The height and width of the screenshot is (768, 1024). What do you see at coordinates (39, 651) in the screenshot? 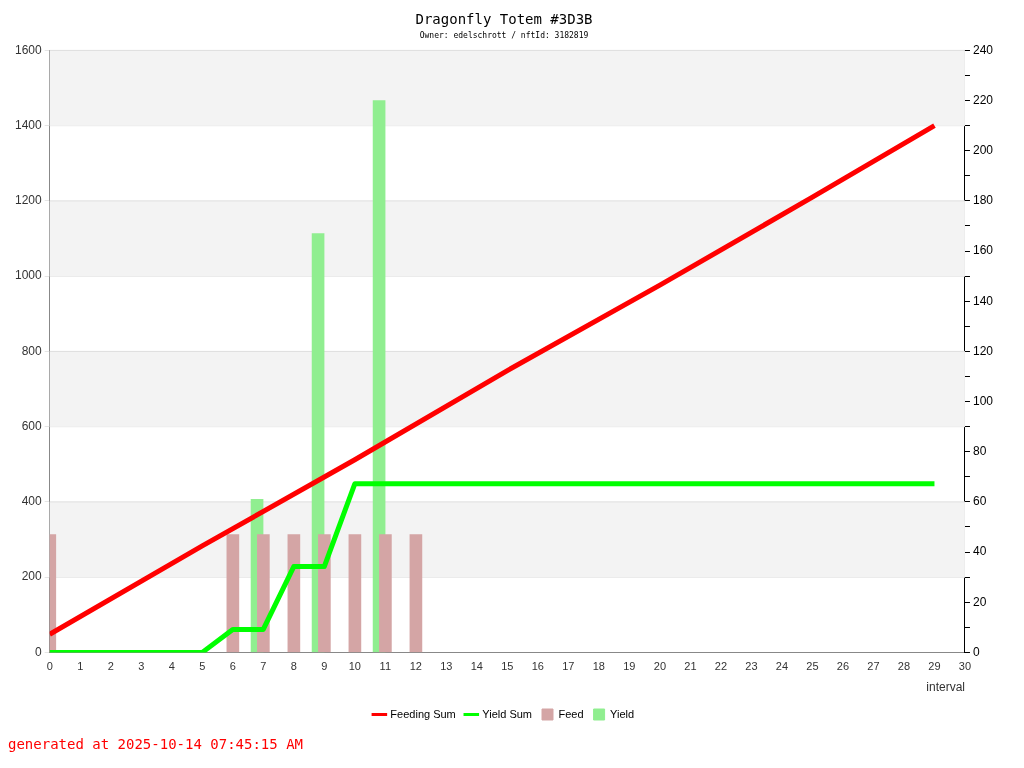
I see `y-tick-label: 0` at bounding box center [39, 651].